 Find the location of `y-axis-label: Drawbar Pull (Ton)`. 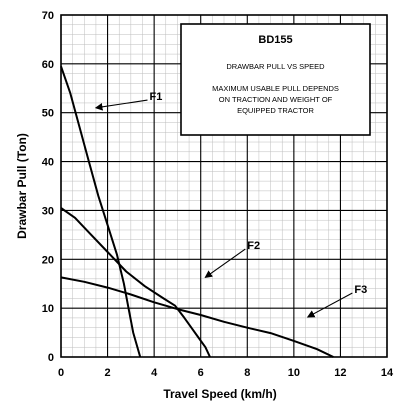

y-axis-label: Drawbar Pull (Ton) is located at coordinates (22, 186).